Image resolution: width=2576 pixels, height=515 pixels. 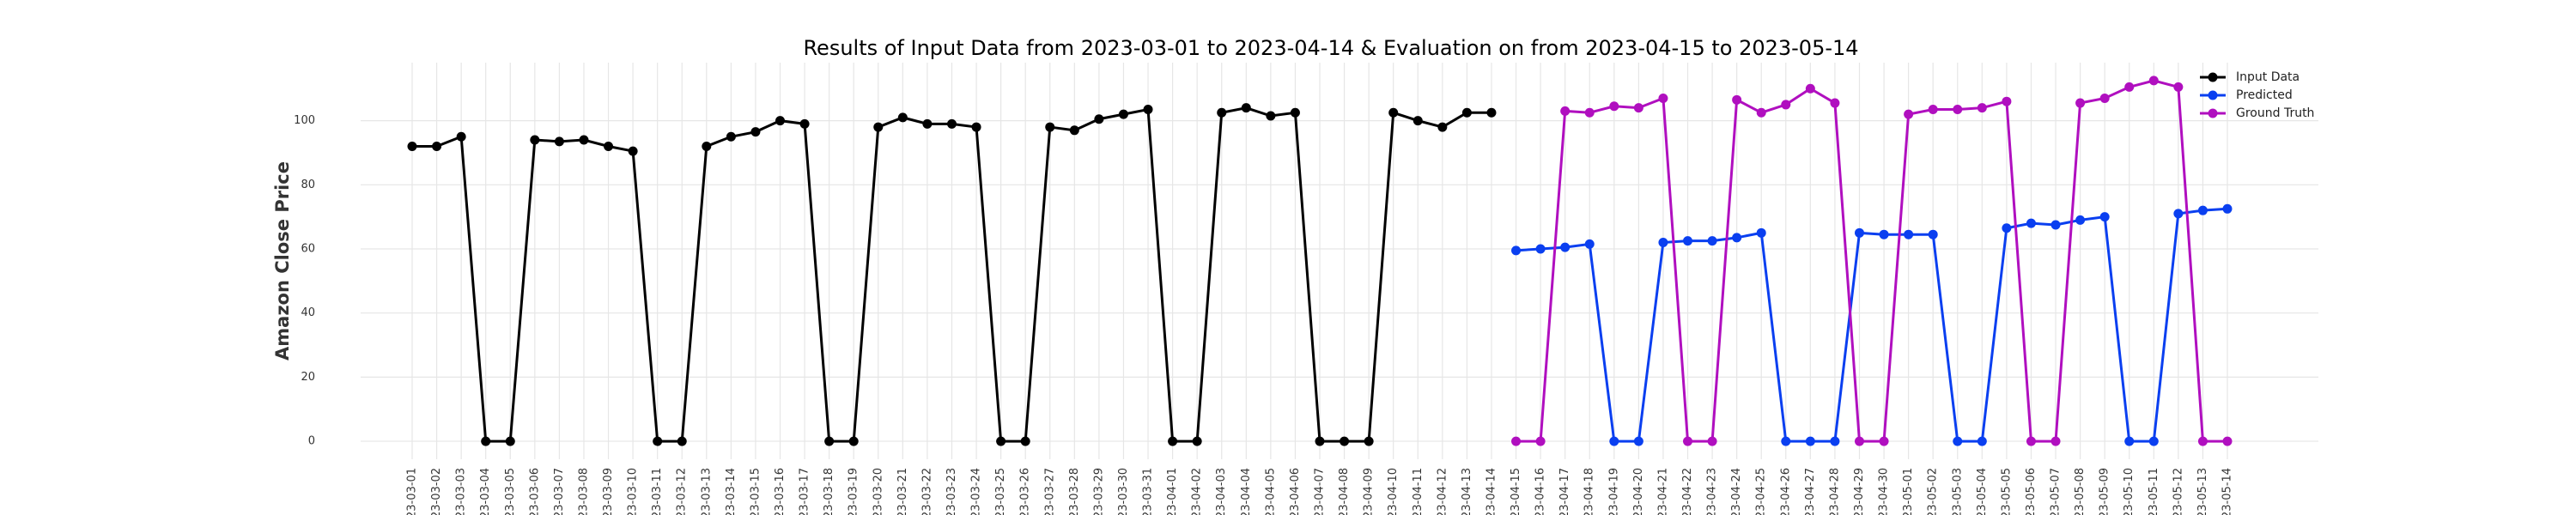 What do you see at coordinates (1197, 491) in the screenshot?
I see `x-tick-label: 2023-04-02` at bounding box center [1197, 491].